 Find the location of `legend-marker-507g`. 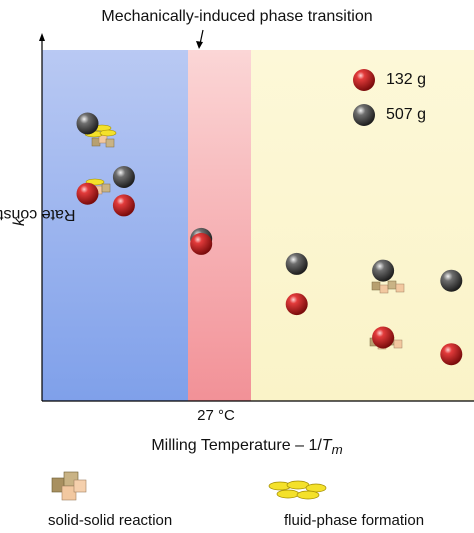

legend-marker-507g is located at coordinates (364, 115).